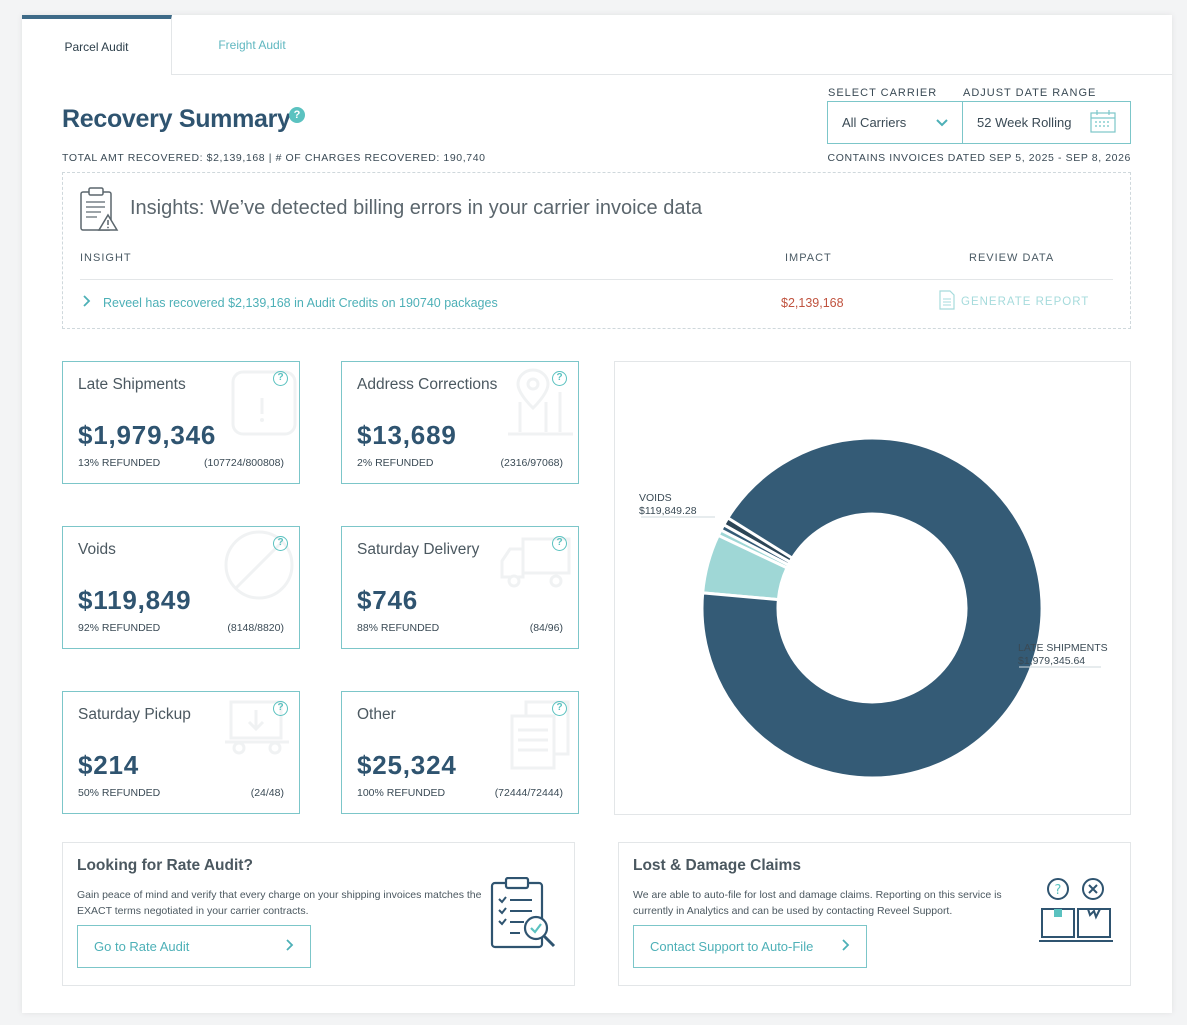 This screenshot has height=1025, width=1187. What do you see at coordinates (1076, 914) in the screenshot?
I see `damaged-packages-icon: ?` at bounding box center [1076, 914].